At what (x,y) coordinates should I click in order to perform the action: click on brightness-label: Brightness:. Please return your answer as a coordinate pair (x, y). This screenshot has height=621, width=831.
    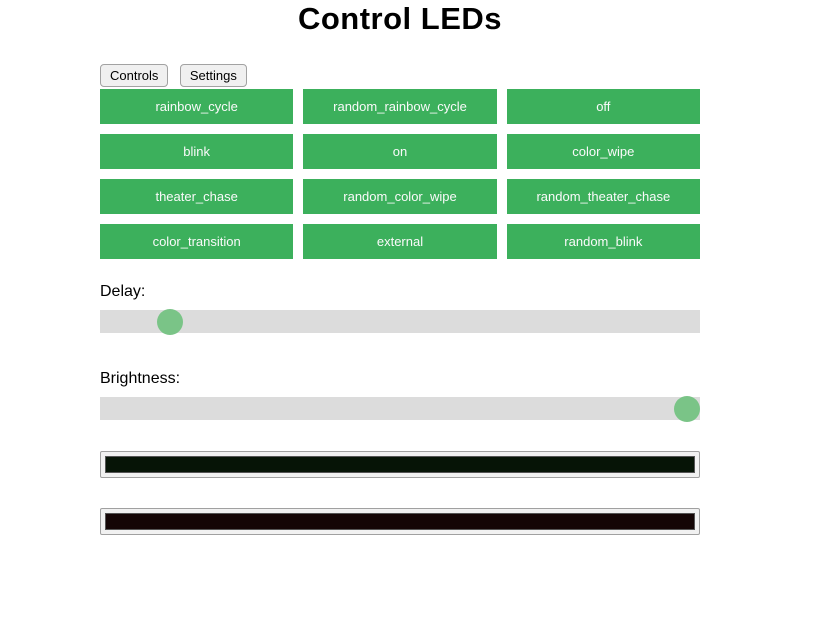
    Looking at the image, I should click on (140, 378).